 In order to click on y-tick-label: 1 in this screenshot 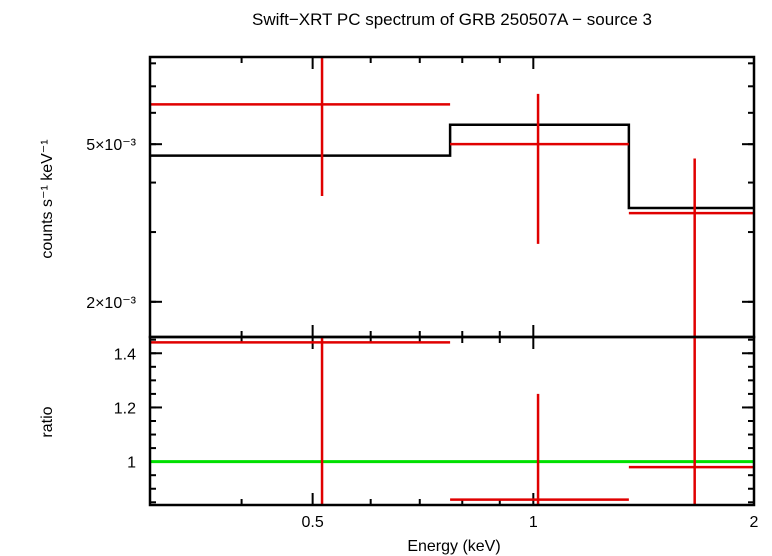, I will do `click(131, 463)`.